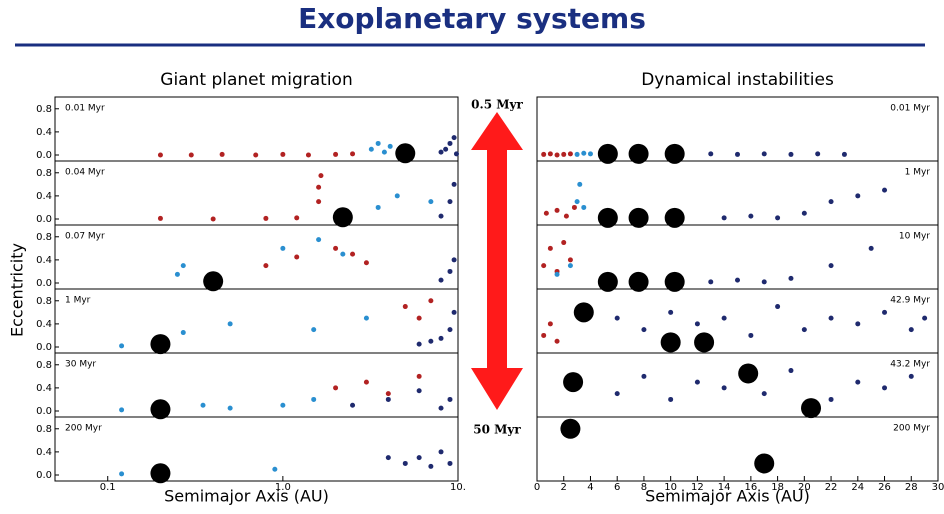 The height and width of the screenshot is (514, 944). I want to click on panel-time-label: 1 Myr, so click(78, 301).